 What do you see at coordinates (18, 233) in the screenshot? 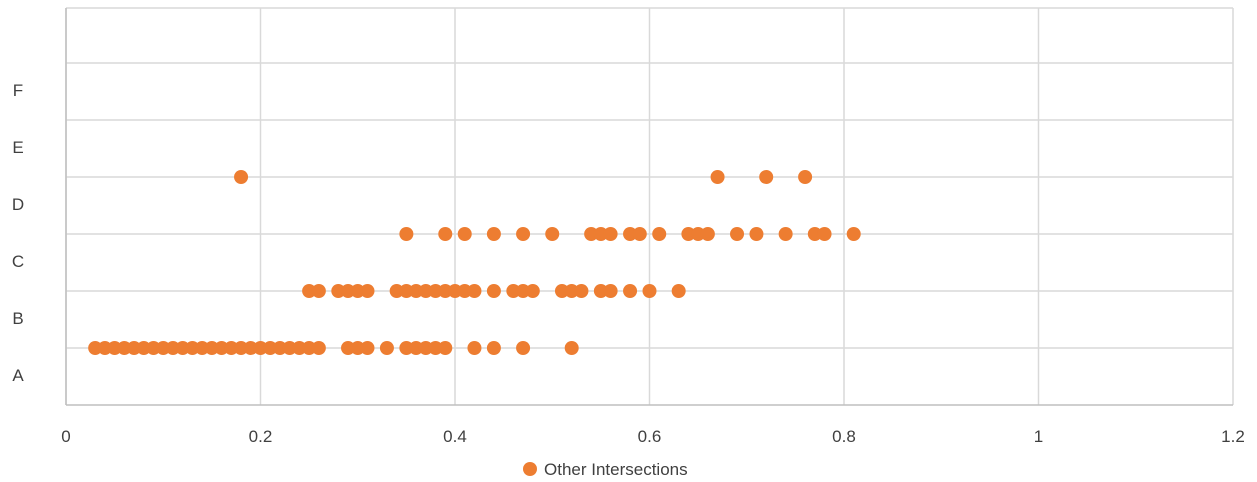
I see `y-axis-category-labels: A B C D E F` at bounding box center [18, 233].